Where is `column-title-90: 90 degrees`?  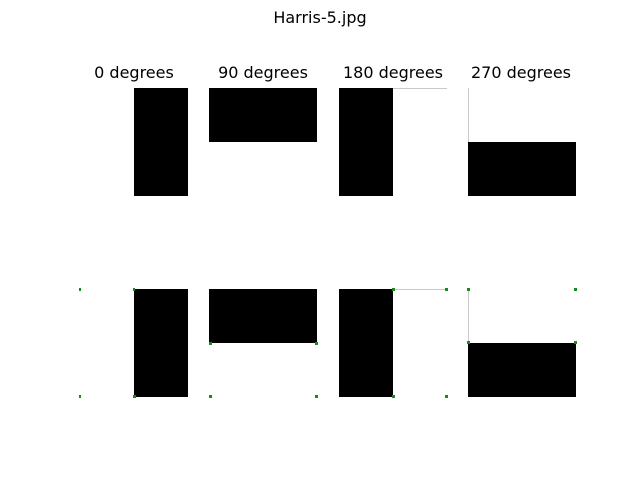
column-title-90: 90 degrees is located at coordinates (263, 72).